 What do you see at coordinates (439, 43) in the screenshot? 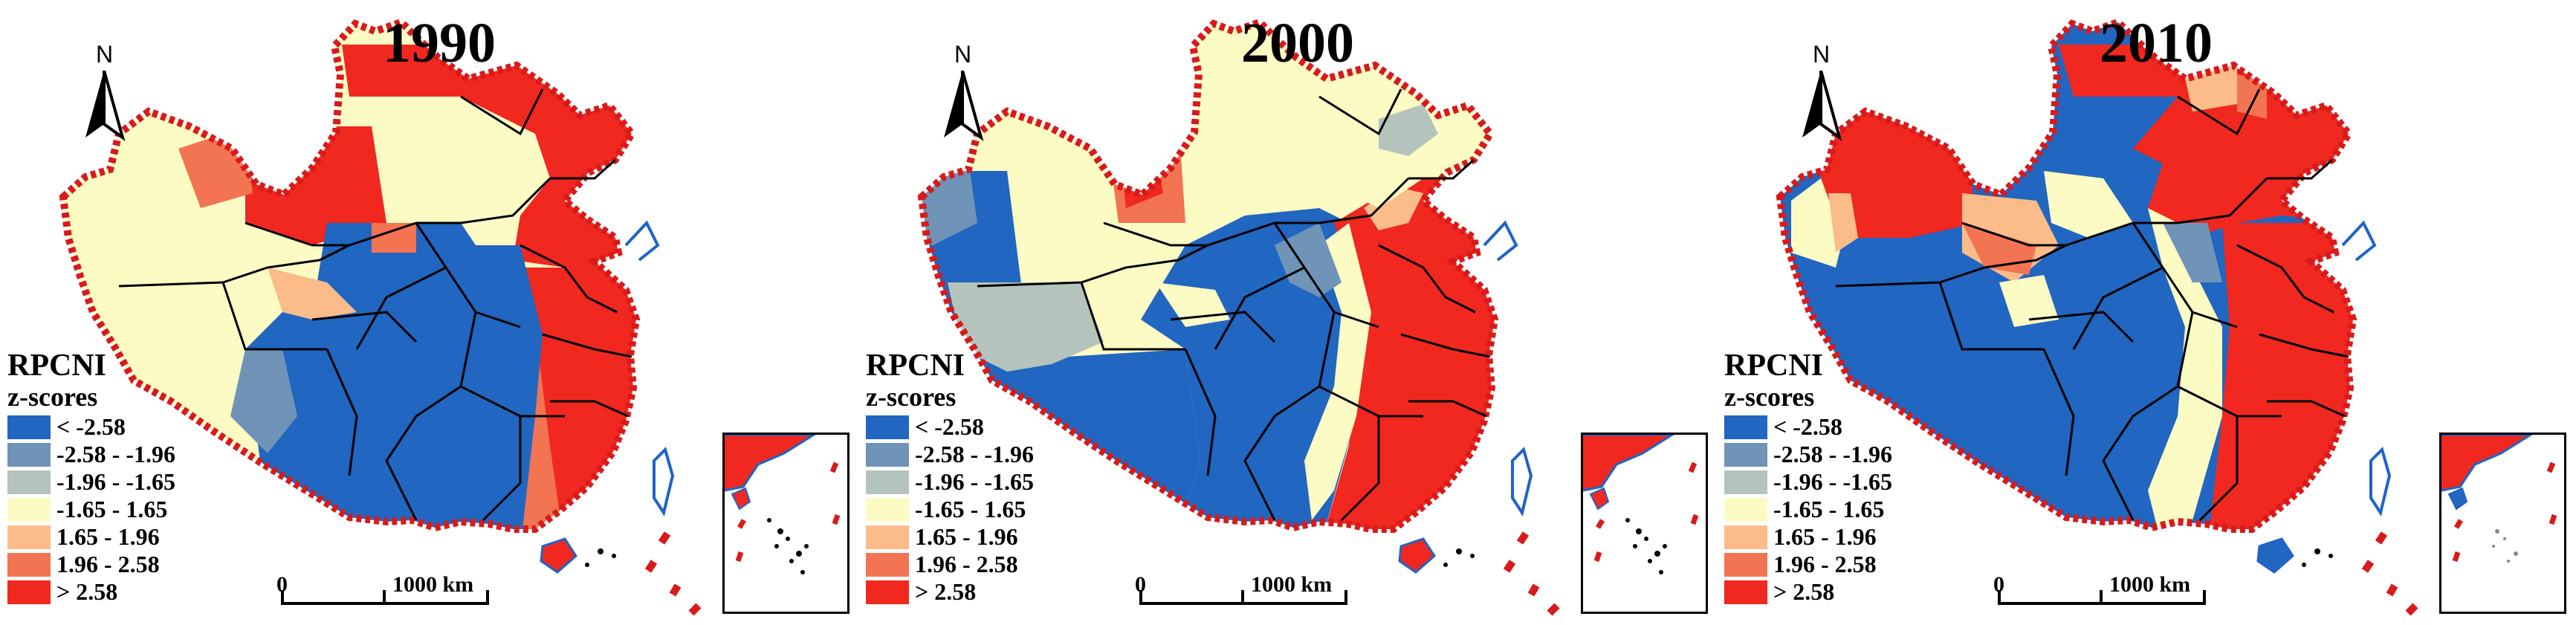
I see `year-title: 1990` at bounding box center [439, 43].